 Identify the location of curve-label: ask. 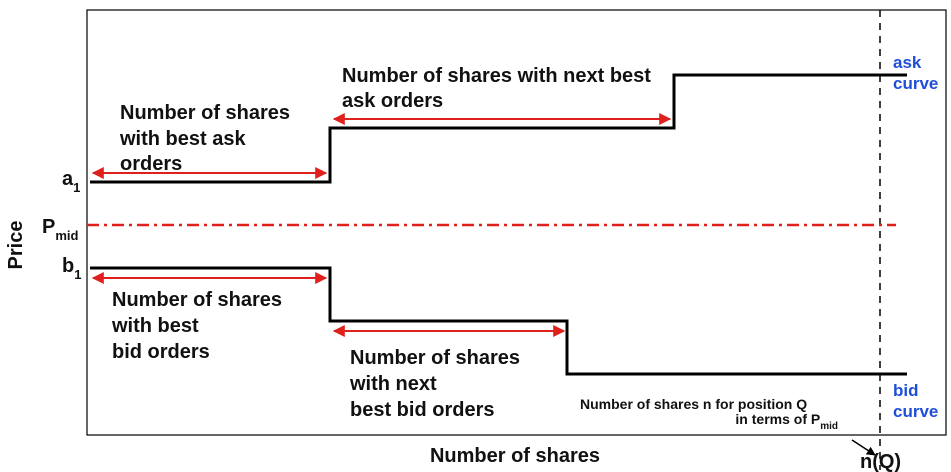
(907, 62).